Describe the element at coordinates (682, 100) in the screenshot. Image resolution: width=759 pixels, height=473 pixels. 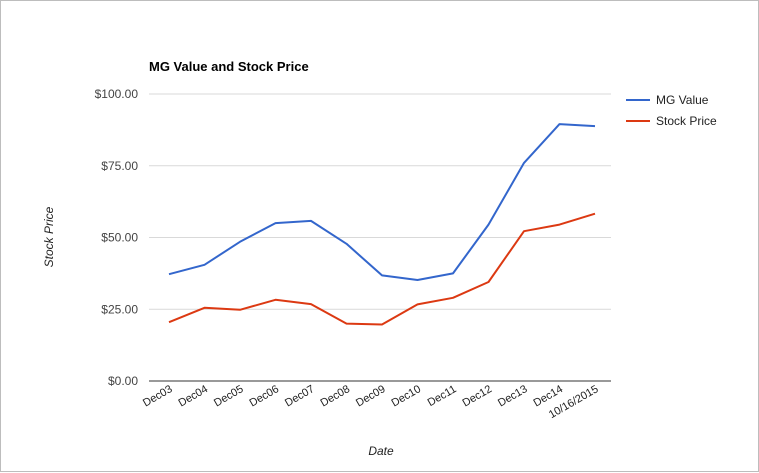
I see `legend-label: MG Value` at that location.